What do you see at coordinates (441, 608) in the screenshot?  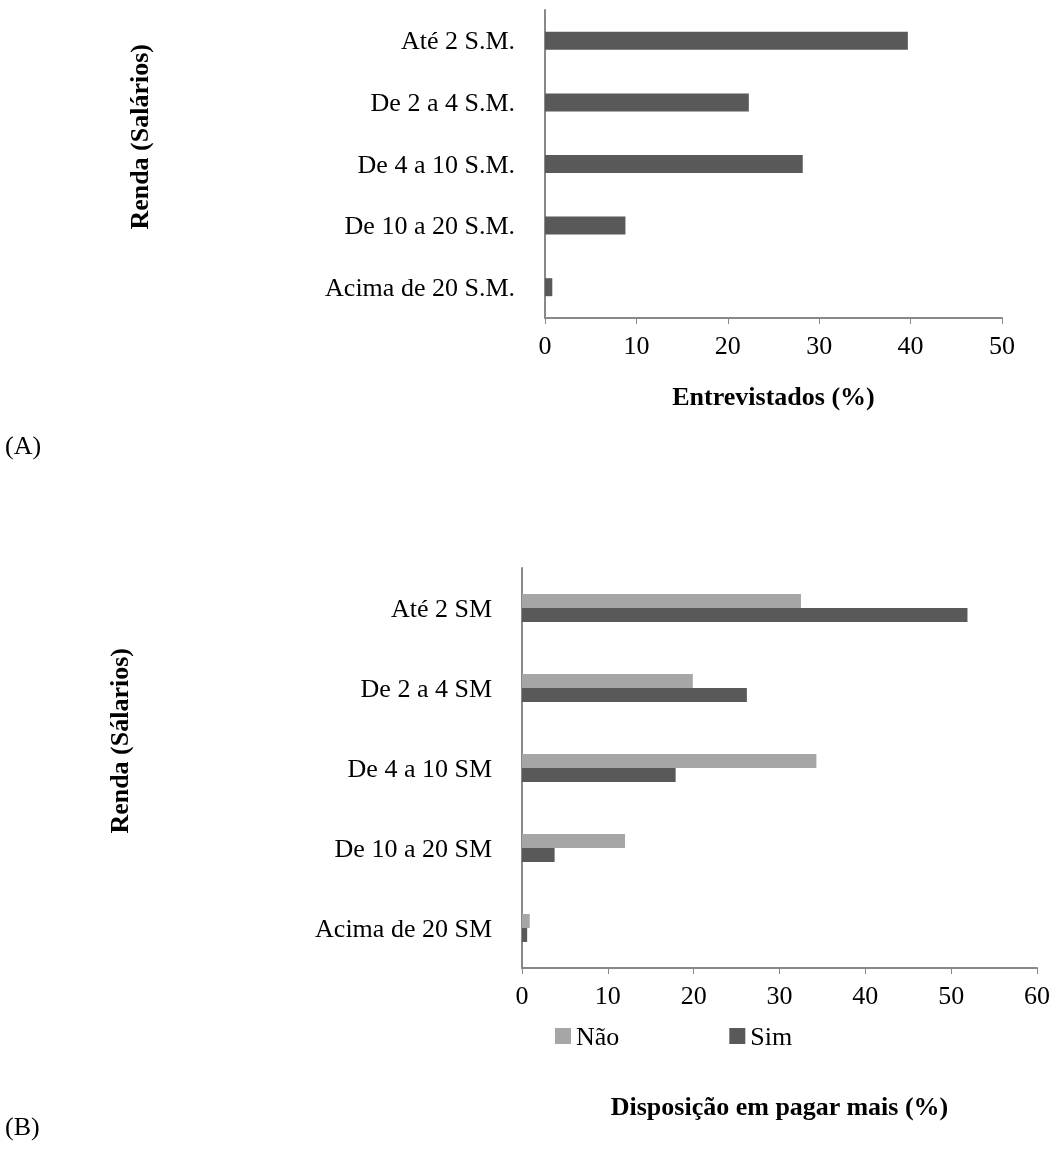 I see `y-tick-label: Até 2 SM` at bounding box center [441, 608].